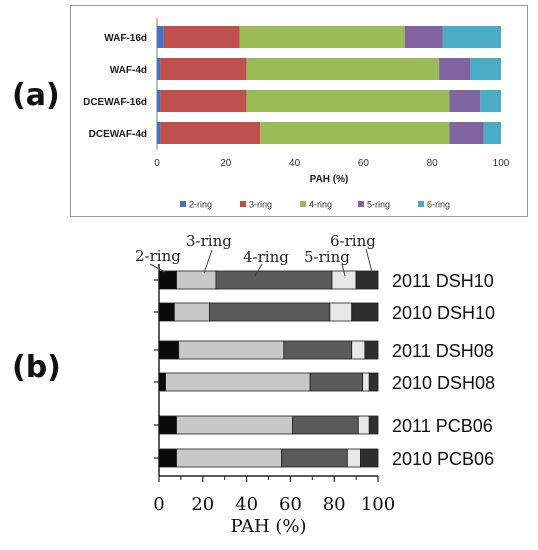 This screenshot has width=538, height=550. What do you see at coordinates (433, 163) in the screenshot?
I see `panel-a-x-tick-label: 80` at bounding box center [433, 163].